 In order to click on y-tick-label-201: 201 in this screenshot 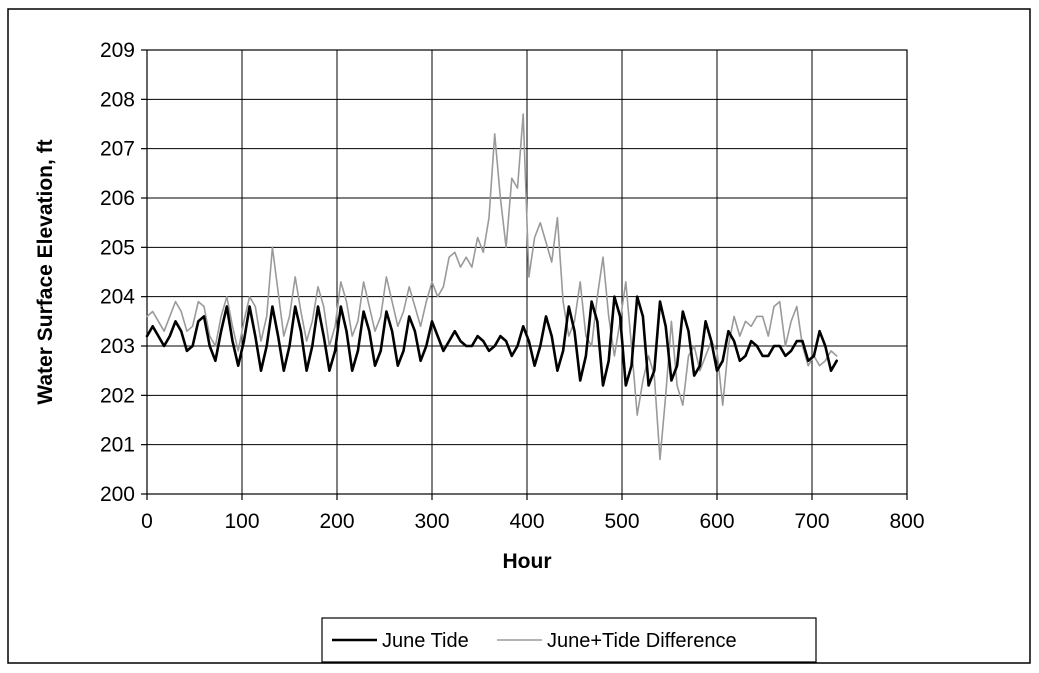, I will do `click(117, 445)`.